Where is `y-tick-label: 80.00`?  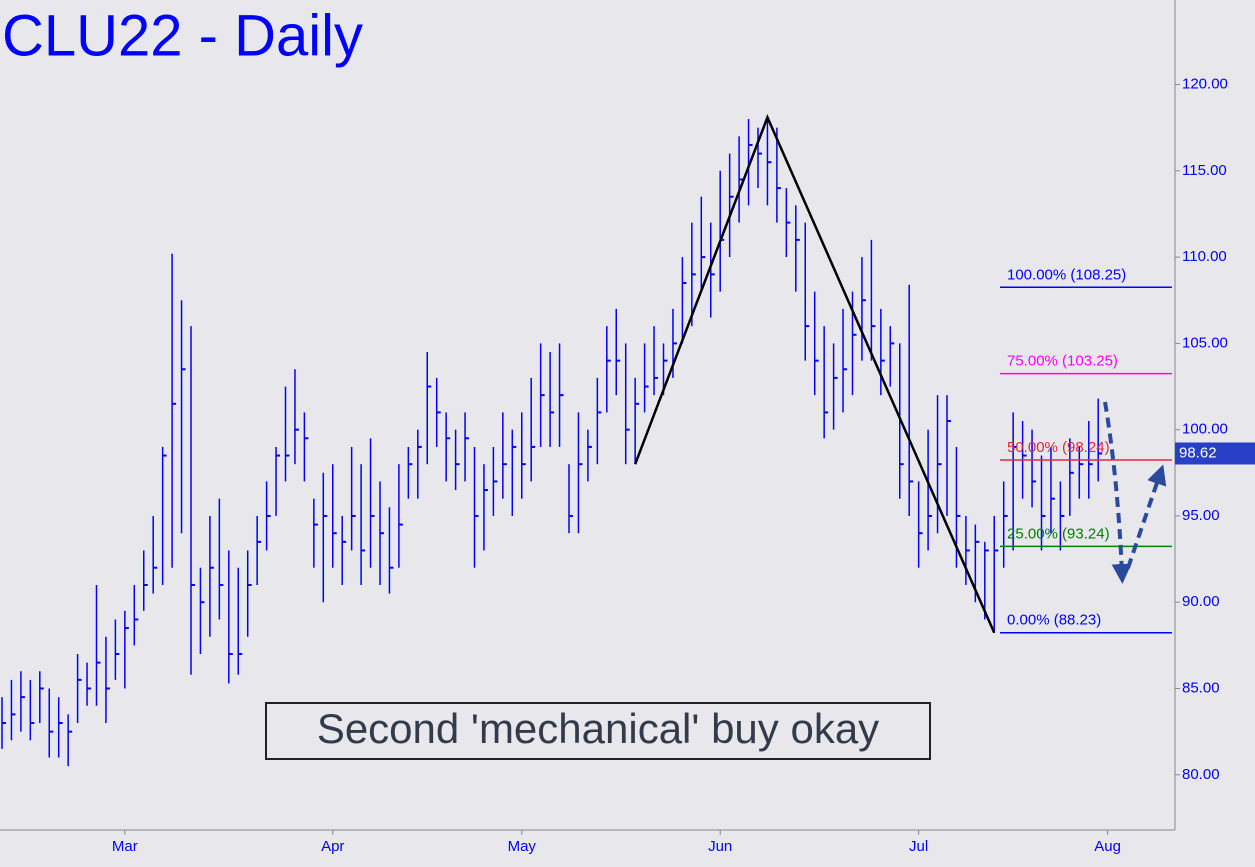
y-tick-label: 80.00 is located at coordinates (1201, 774).